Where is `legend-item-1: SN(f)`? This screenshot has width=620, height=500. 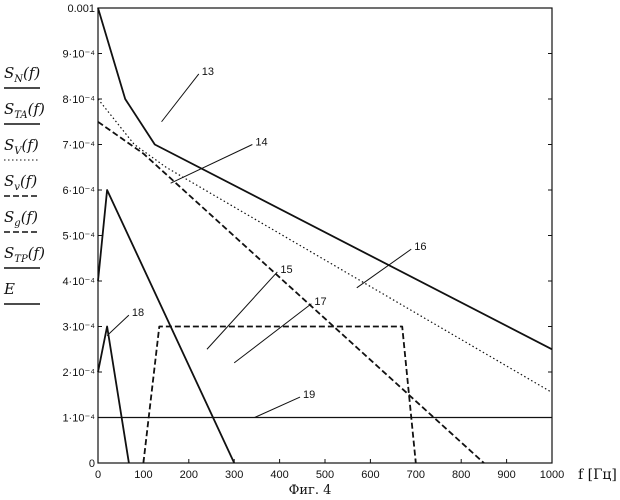
legend-item-1: SN(f) is located at coordinates (22, 76).